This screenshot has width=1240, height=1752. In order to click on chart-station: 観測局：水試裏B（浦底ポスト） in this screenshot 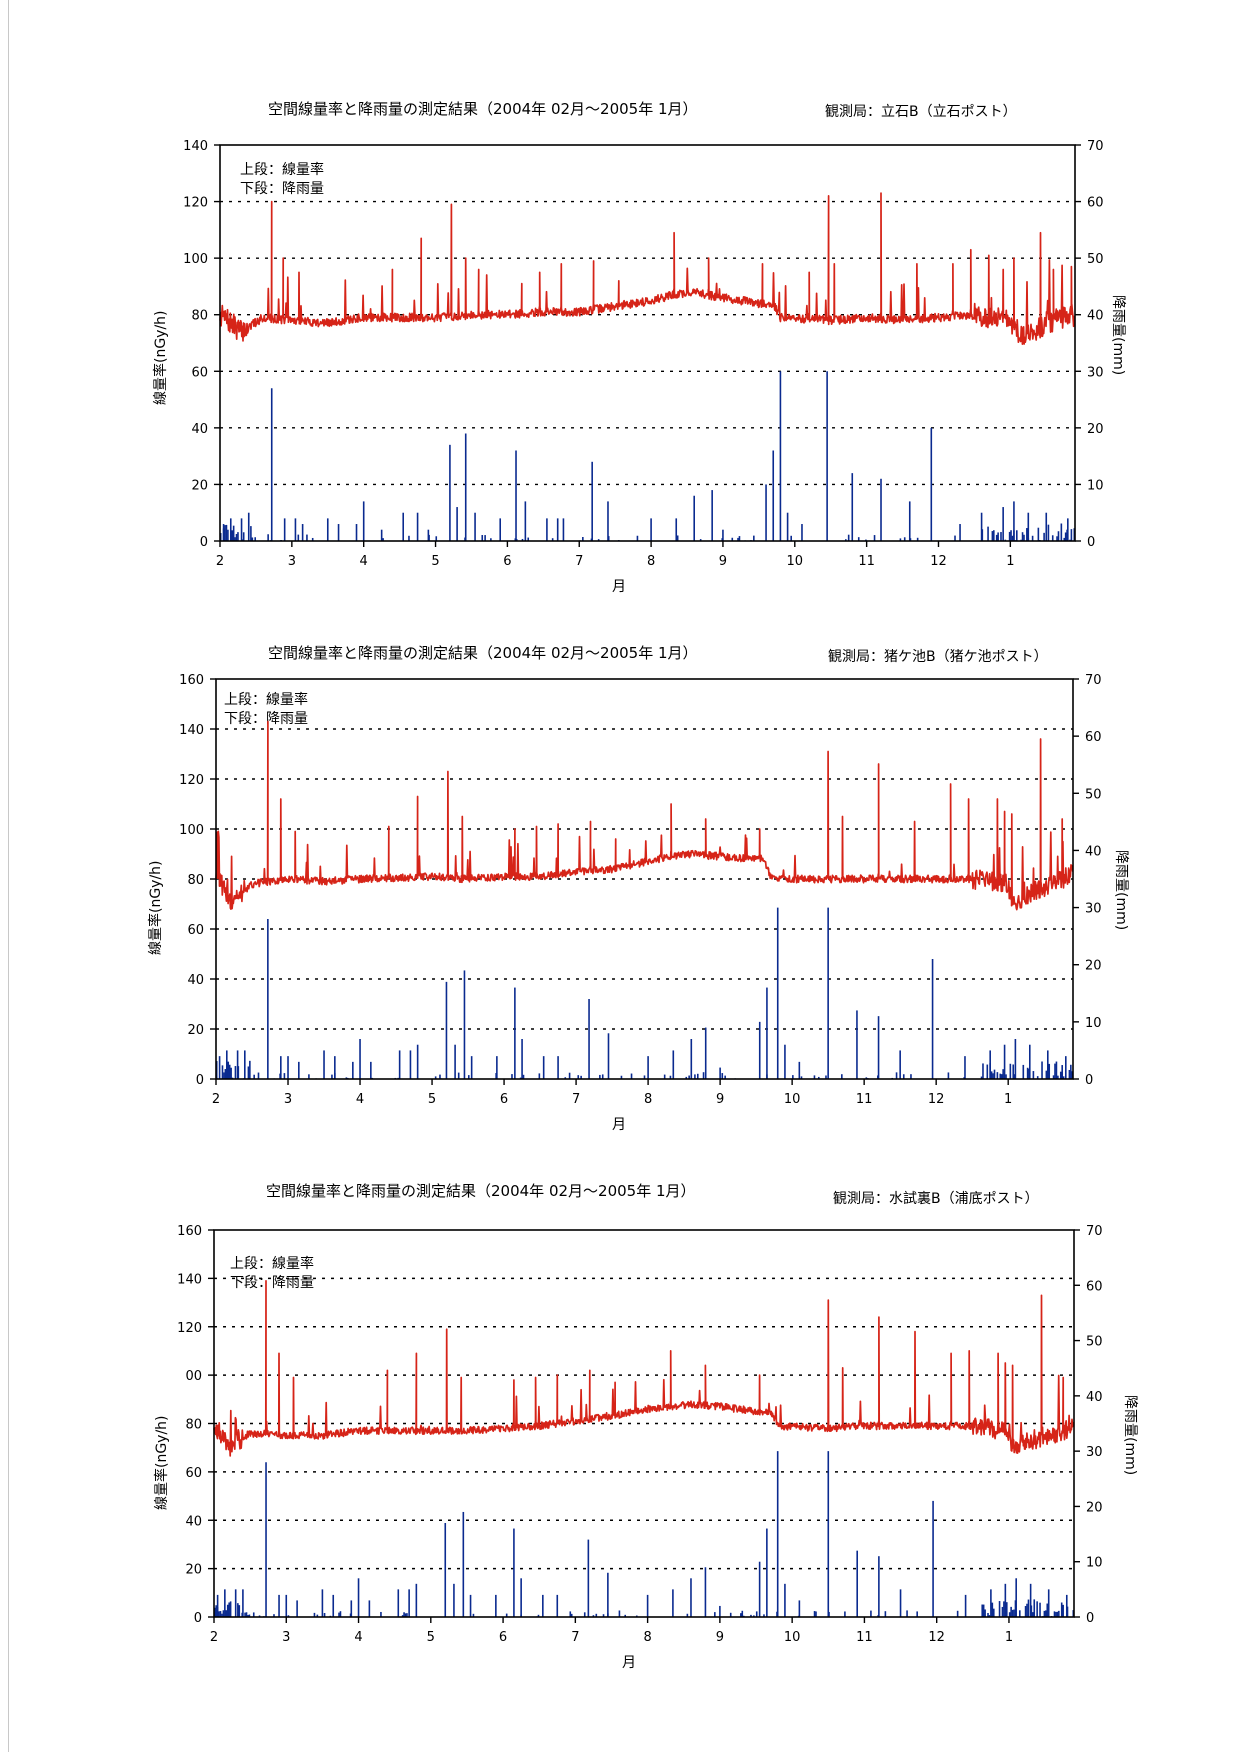, I will do `click(936, 1199)`.